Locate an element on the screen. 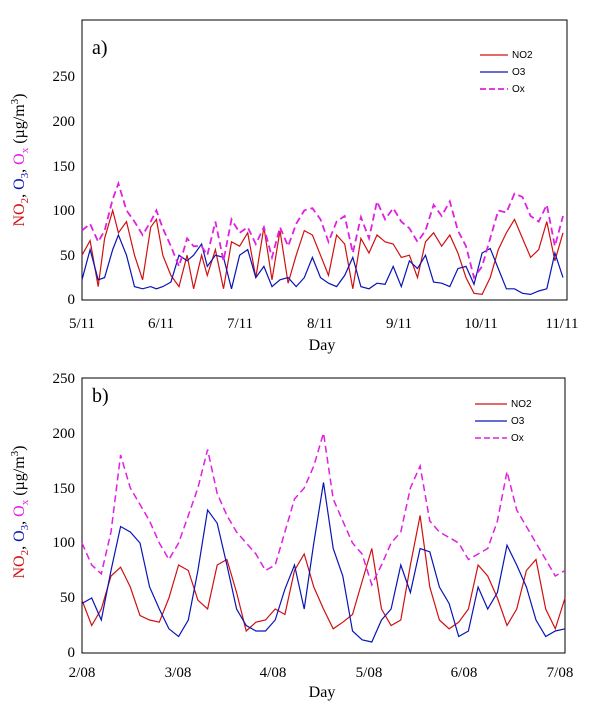 Image resolution: width=600 pixels, height=708 pixels. y-axis-title-unit-sup-b: 3 is located at coordinates (15, 453).